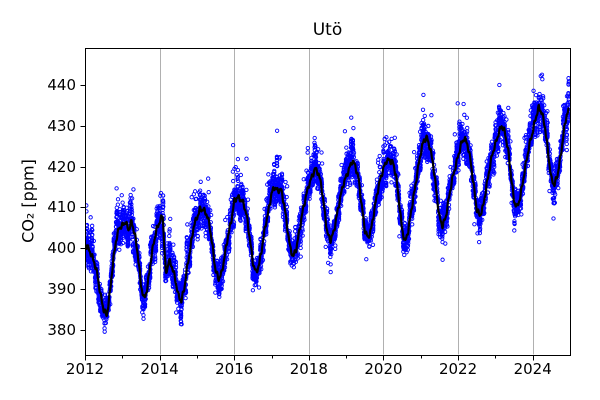  Describe the element at coordinates (61, 289) in the screenshot. I see `y-tick-label: 390` at that location.